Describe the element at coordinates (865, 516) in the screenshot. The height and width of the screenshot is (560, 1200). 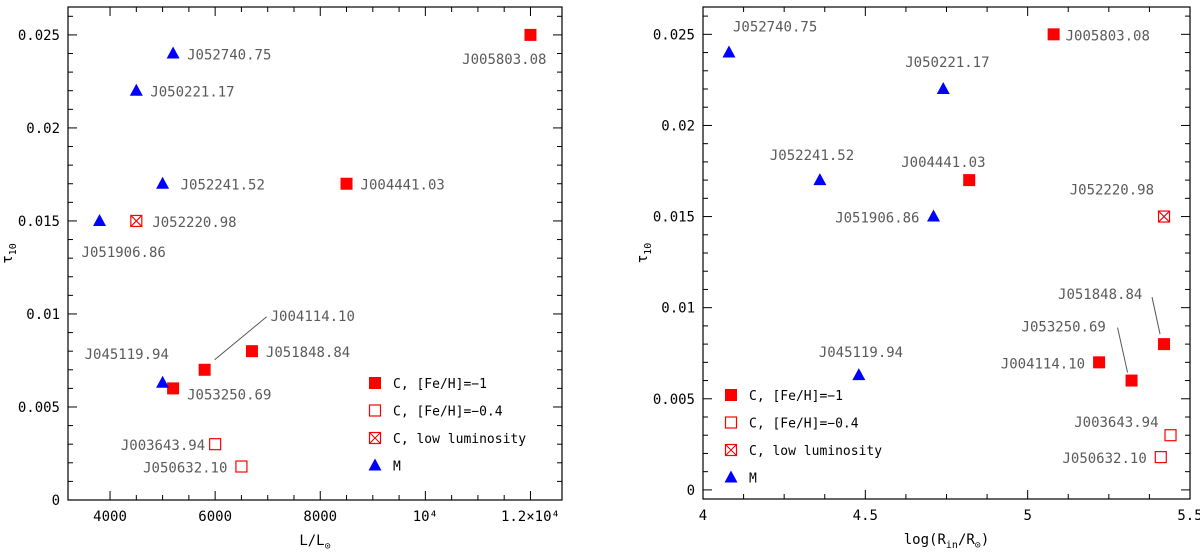
I see `x-tick-label: 4.5` at that location.